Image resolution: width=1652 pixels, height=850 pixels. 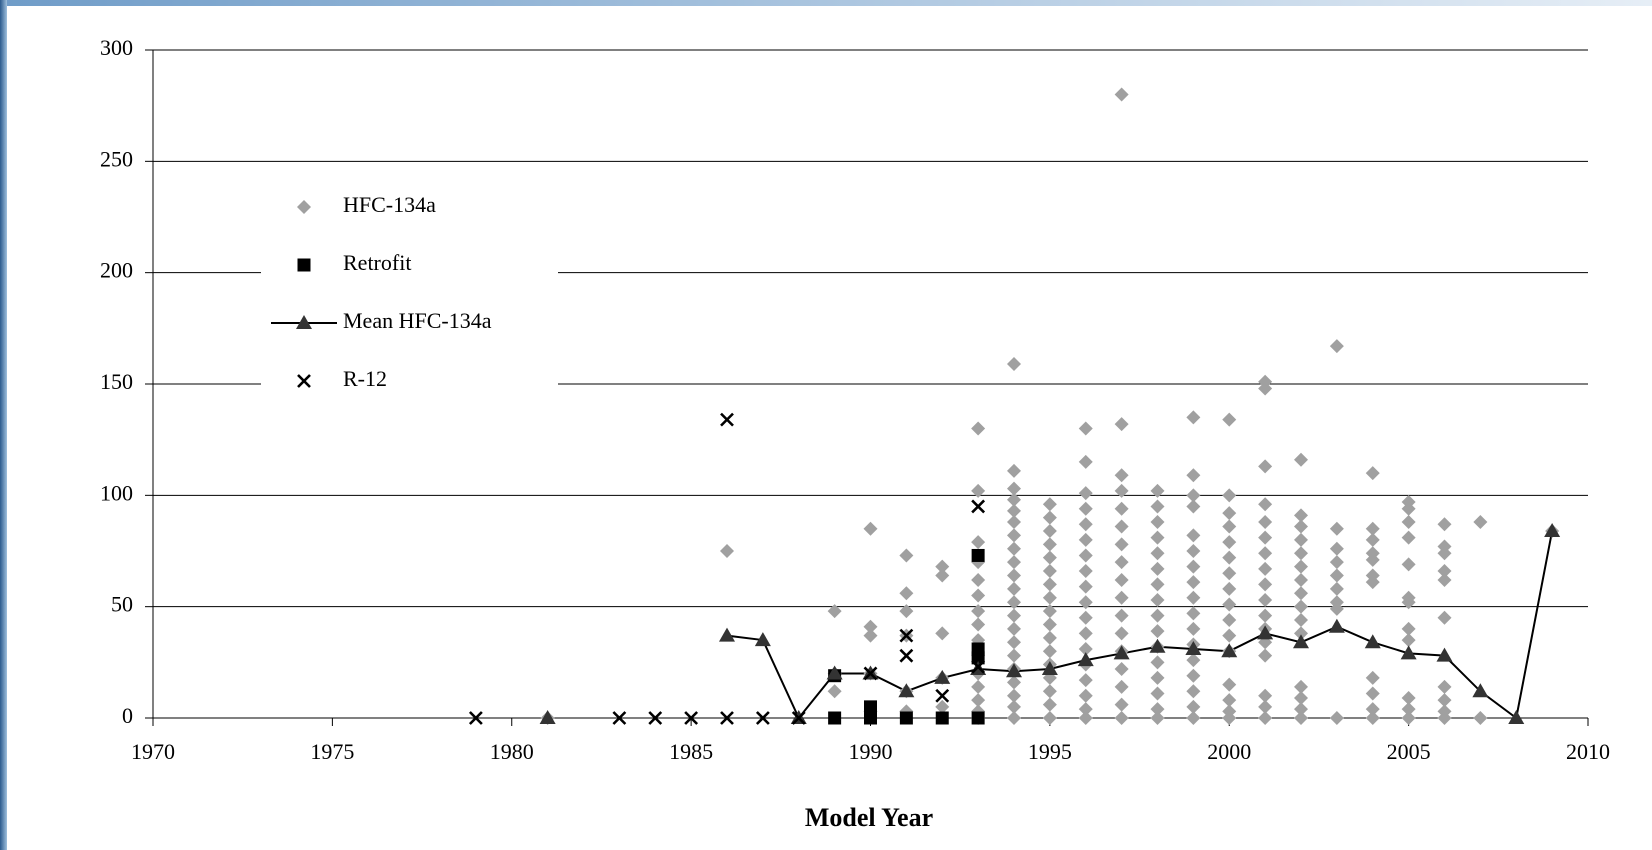 I want to click on legend-label: Retrofit, so click(x=377, y=262).